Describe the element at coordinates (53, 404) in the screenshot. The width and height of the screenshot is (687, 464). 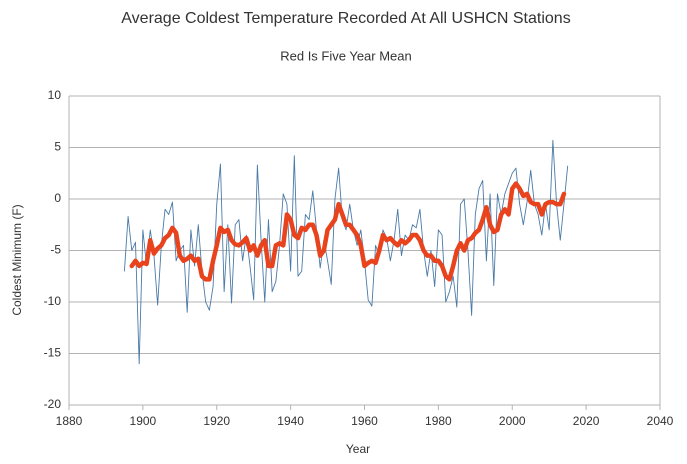
I see `y-tick-label: -20` at that location.